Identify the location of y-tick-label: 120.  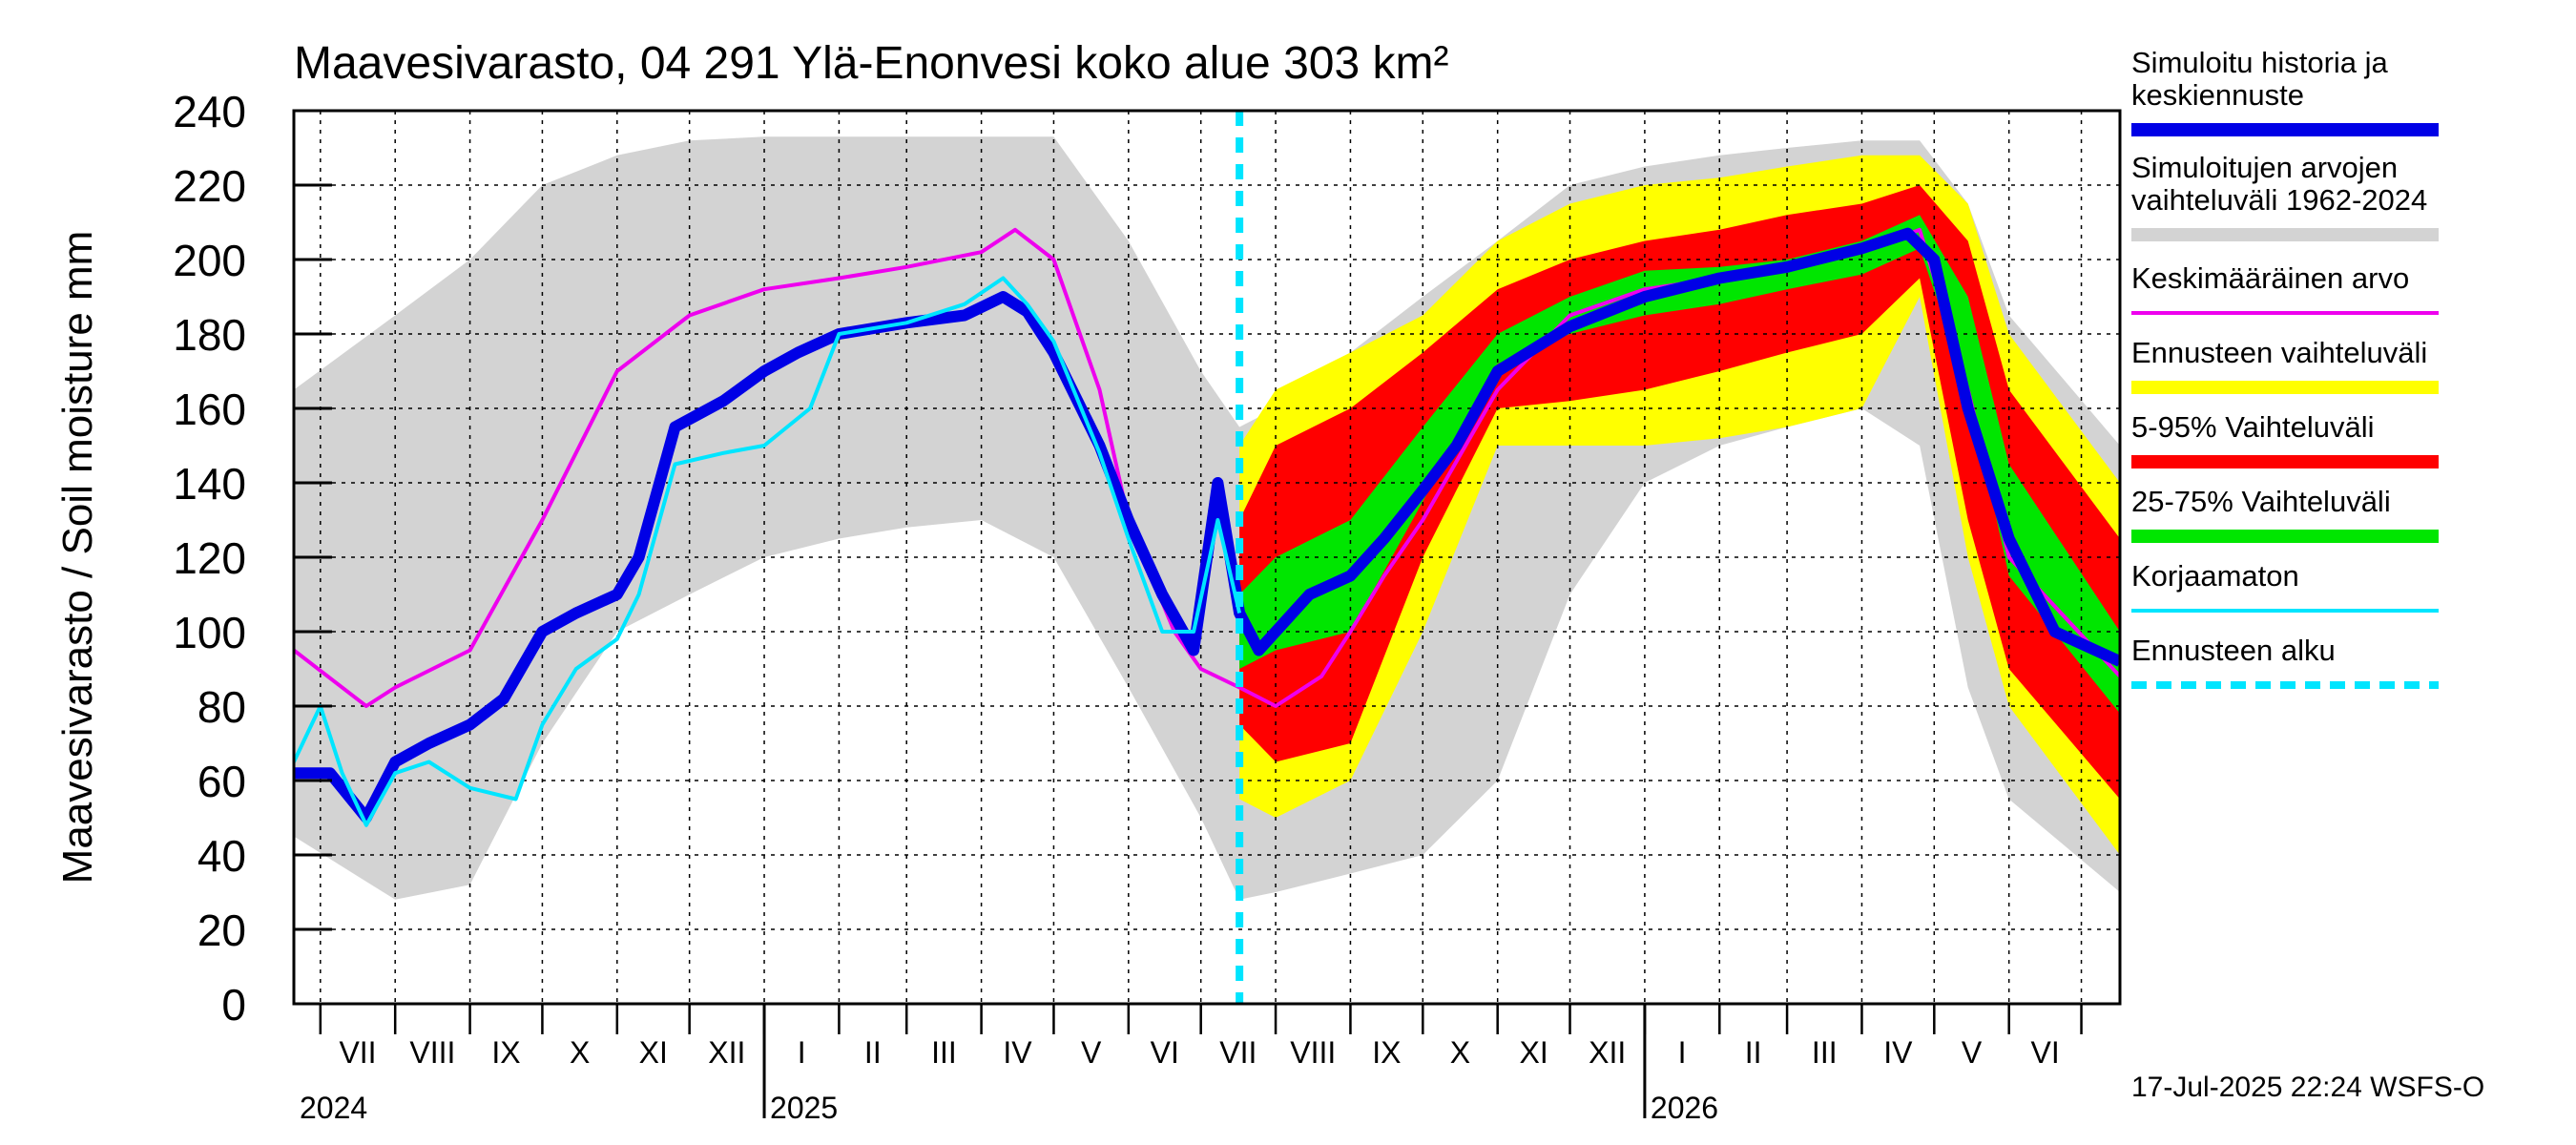
(209, 558).